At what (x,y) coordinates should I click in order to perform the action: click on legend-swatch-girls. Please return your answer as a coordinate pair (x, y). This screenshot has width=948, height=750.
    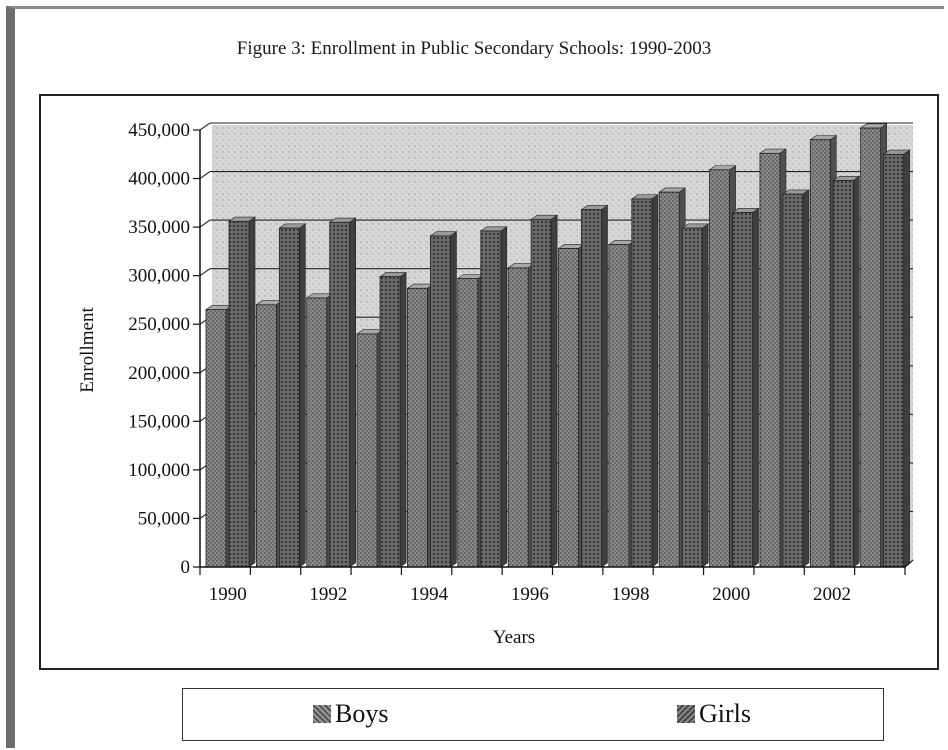
    Looking at the image, I should click on (686, 714).